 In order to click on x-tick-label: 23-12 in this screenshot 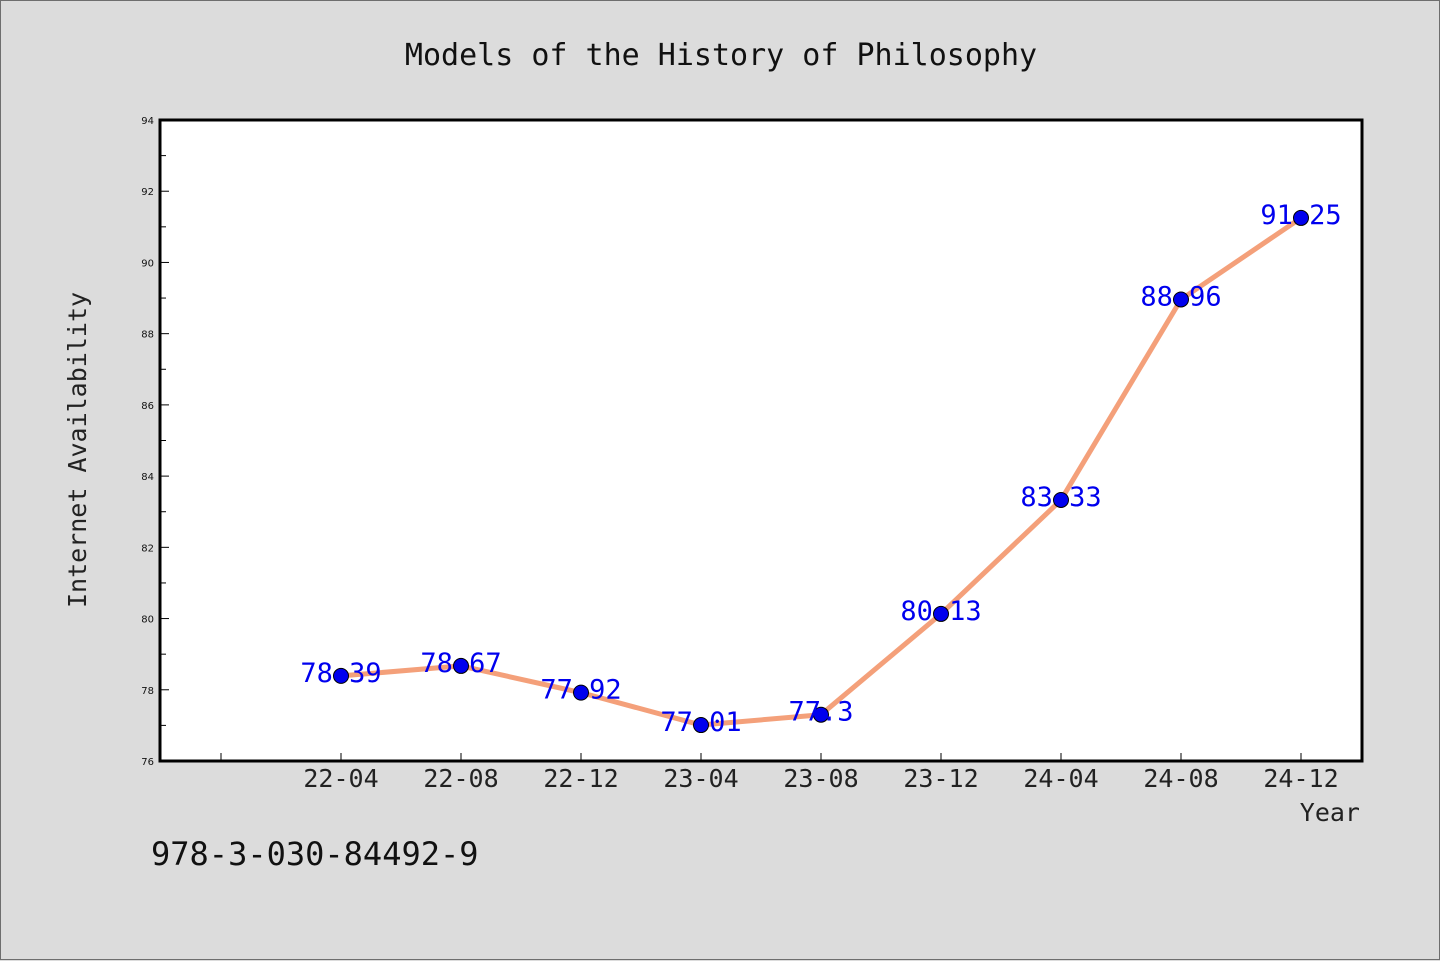, I will do `click(940, 778)`.